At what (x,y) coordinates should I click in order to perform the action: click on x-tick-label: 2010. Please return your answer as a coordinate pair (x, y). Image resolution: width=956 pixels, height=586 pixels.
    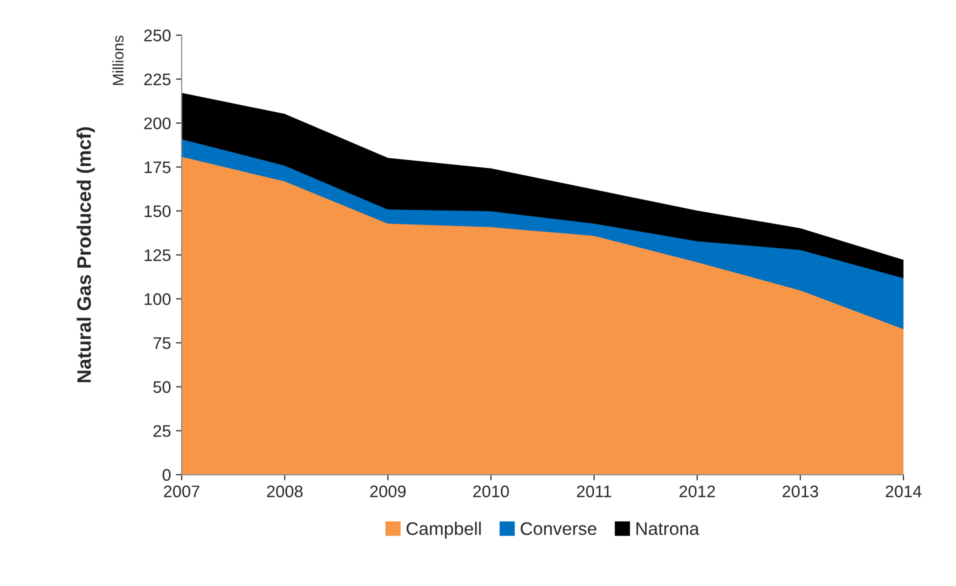
    Looking at the image, I should click on (491, 492).